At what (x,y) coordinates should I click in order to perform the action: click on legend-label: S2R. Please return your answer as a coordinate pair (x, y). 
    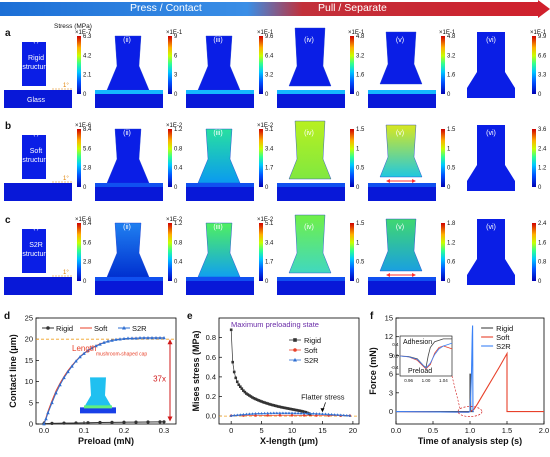
    Looking at the image, I should click on (503, 346).